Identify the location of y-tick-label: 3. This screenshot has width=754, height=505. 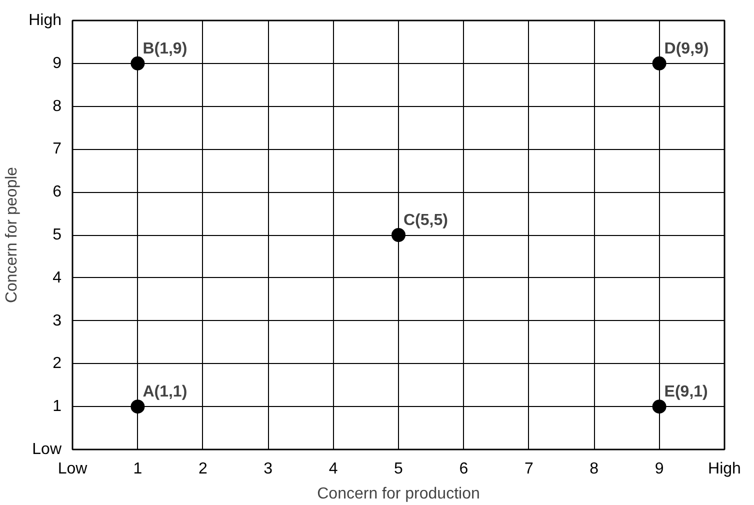
(57, 321).